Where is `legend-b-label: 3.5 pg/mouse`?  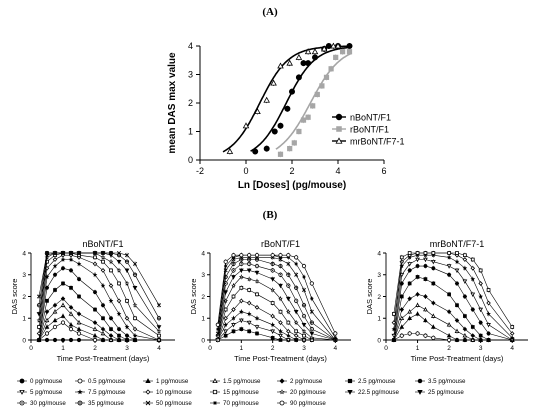
legend-b-label: 3.5 pg/mouse is located at coordinates (447, 381).